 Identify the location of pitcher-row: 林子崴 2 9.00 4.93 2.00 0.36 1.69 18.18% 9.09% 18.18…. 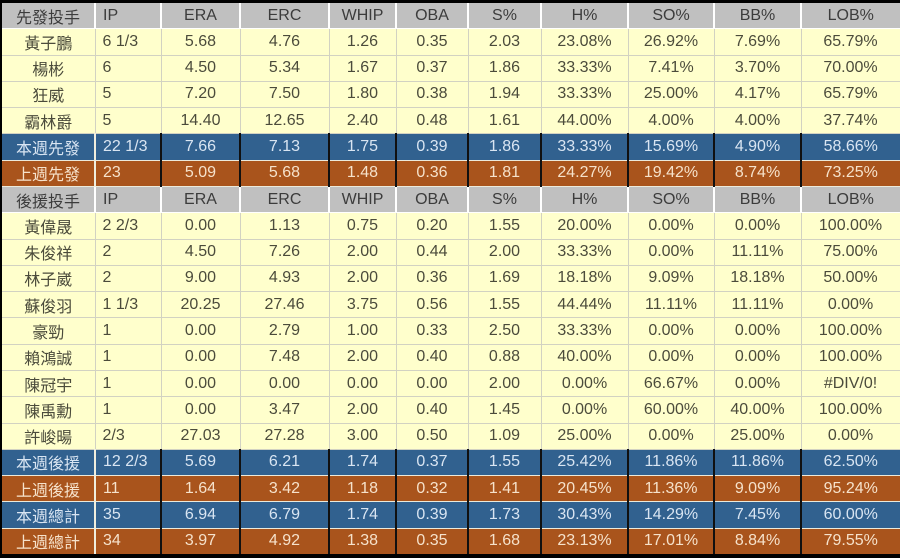
(450, 278).